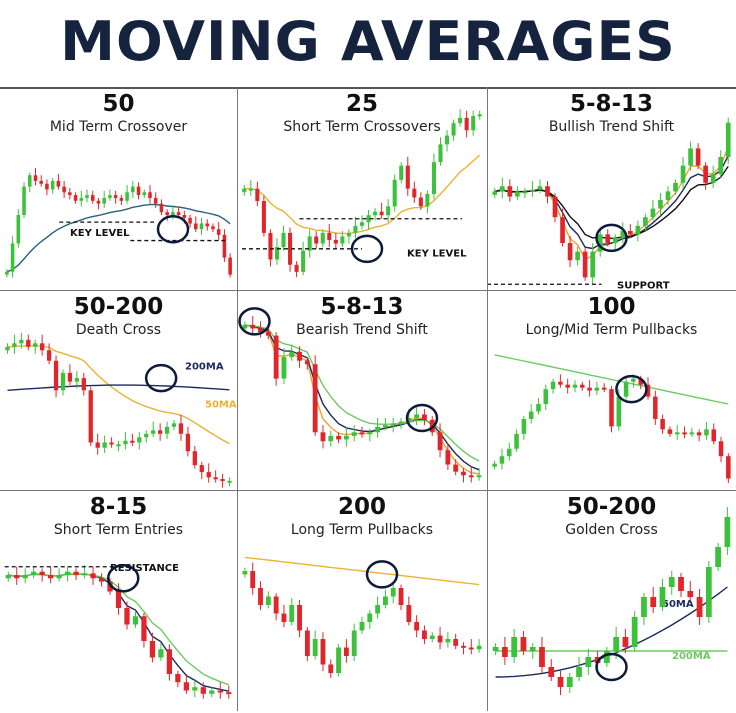  Describe the element at coordinates (118, 190) in the screenshot. I see `chart-panel: KEY LEVEL 50 Mid Term Crossover` at that location.